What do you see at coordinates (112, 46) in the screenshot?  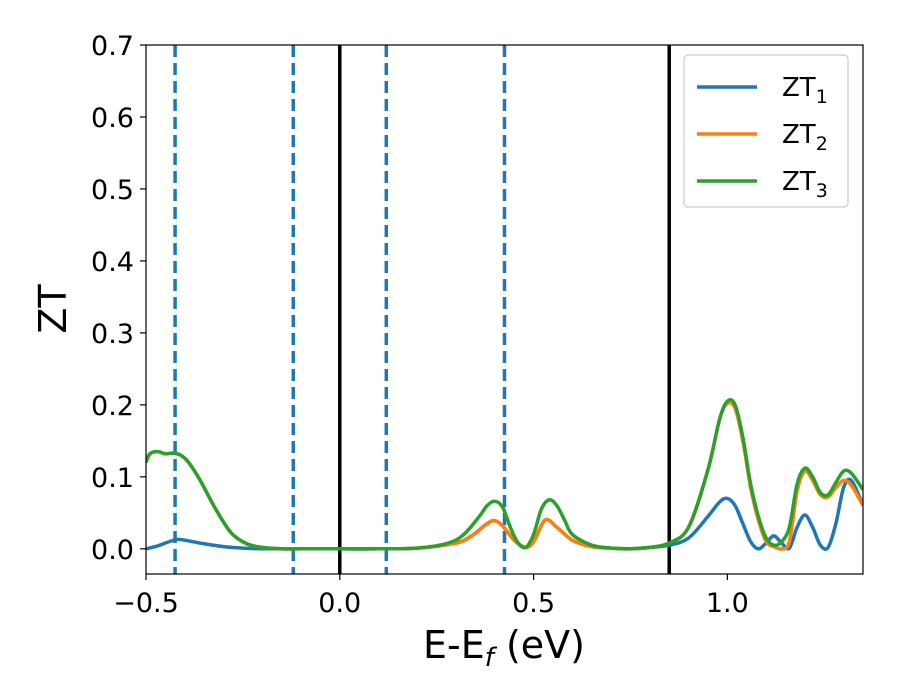 I see `y-tick-label: 0.7` at bounding box center [112, 46].